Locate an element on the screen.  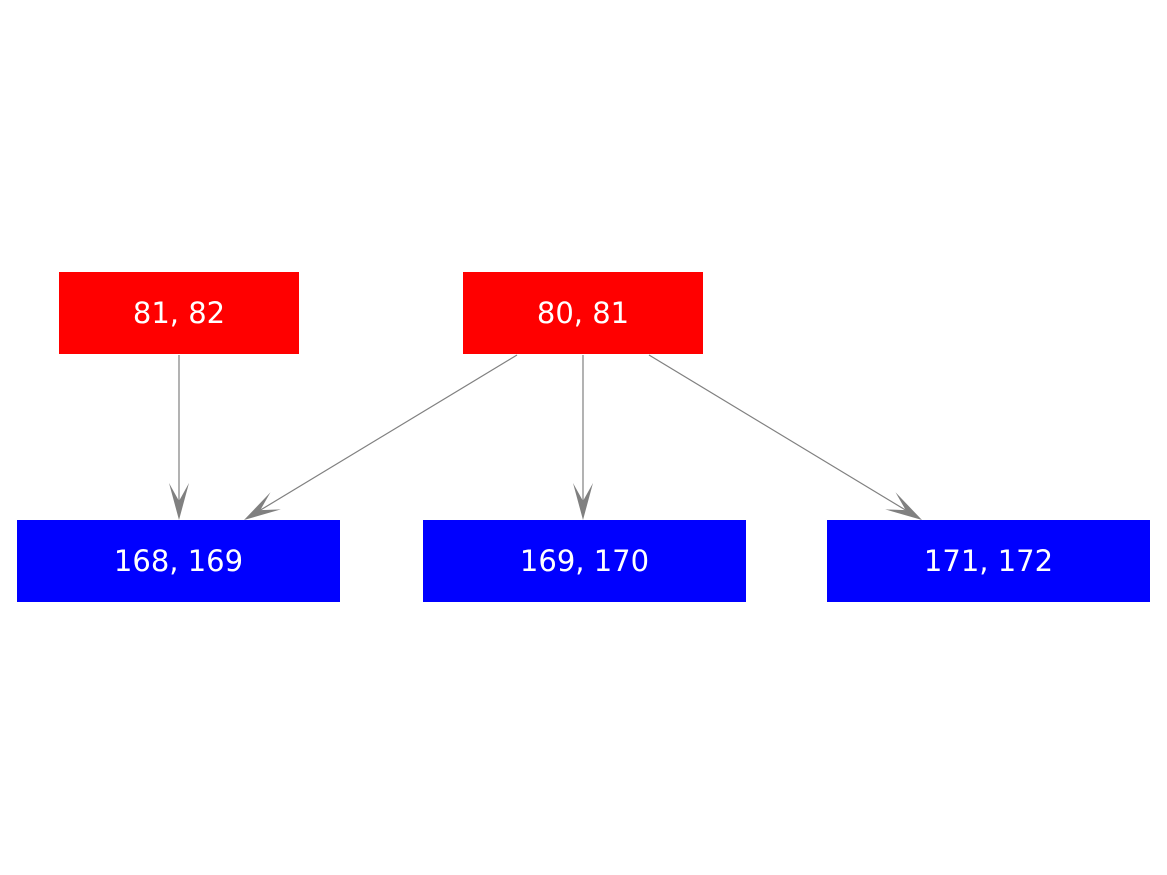
node-label: 80, 81 is located at coordinates (583, 312).